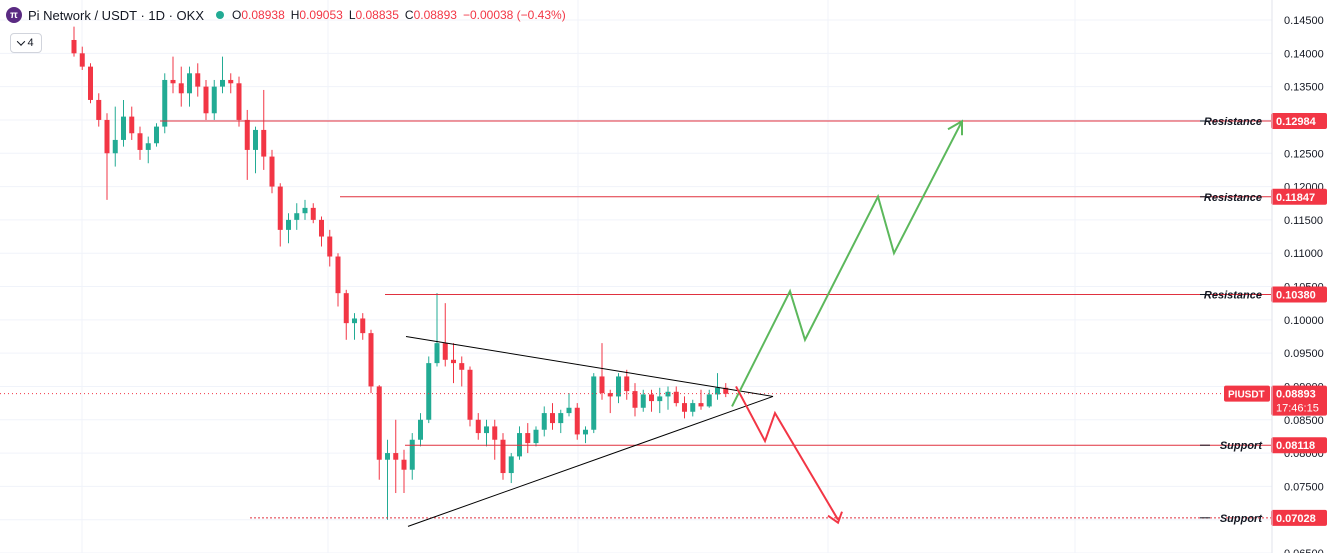  I want to click on close-label: C, so click(409, 15).